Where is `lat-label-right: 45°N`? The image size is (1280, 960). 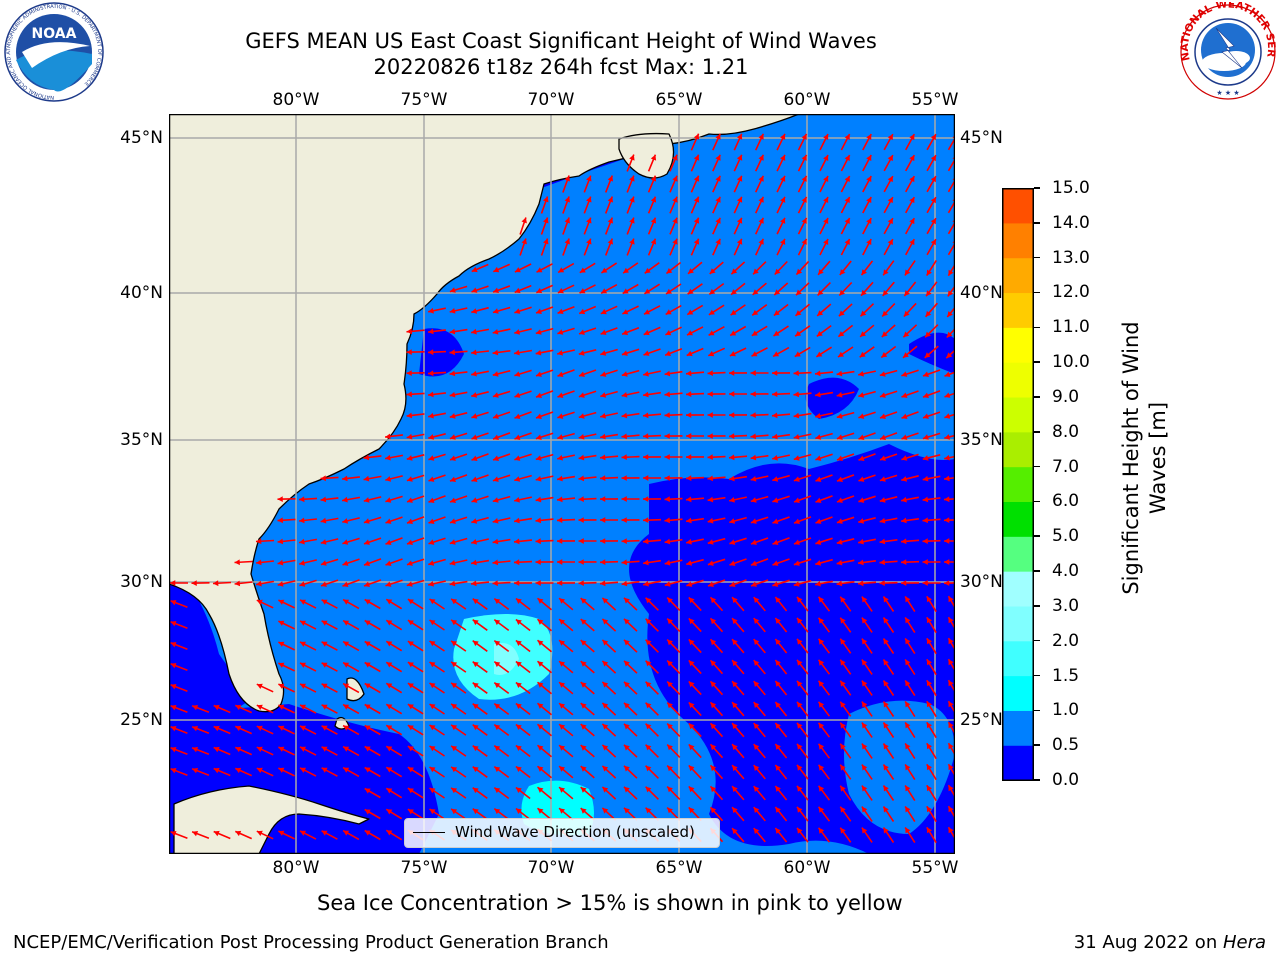 lat-label-right: 45°N is located at coordinates (981, 138).